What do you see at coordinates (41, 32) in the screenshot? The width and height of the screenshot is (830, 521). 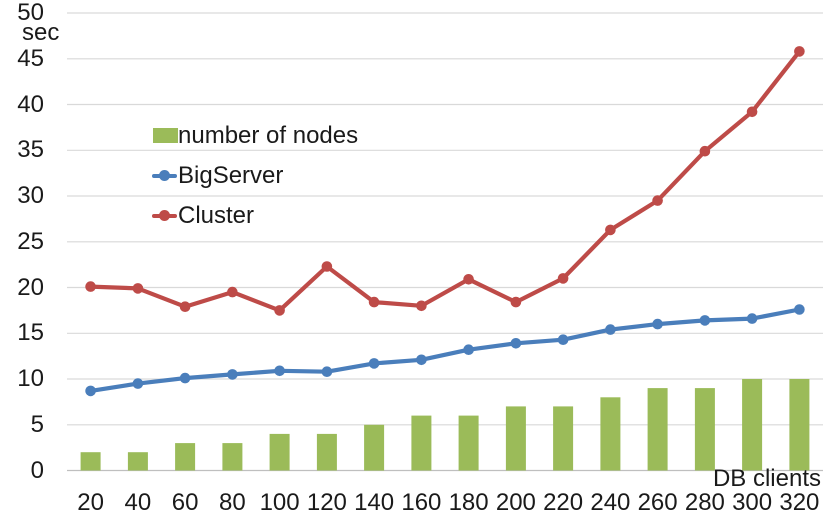 I see `y-axis-title: sec` at bounding box center [41, 32].